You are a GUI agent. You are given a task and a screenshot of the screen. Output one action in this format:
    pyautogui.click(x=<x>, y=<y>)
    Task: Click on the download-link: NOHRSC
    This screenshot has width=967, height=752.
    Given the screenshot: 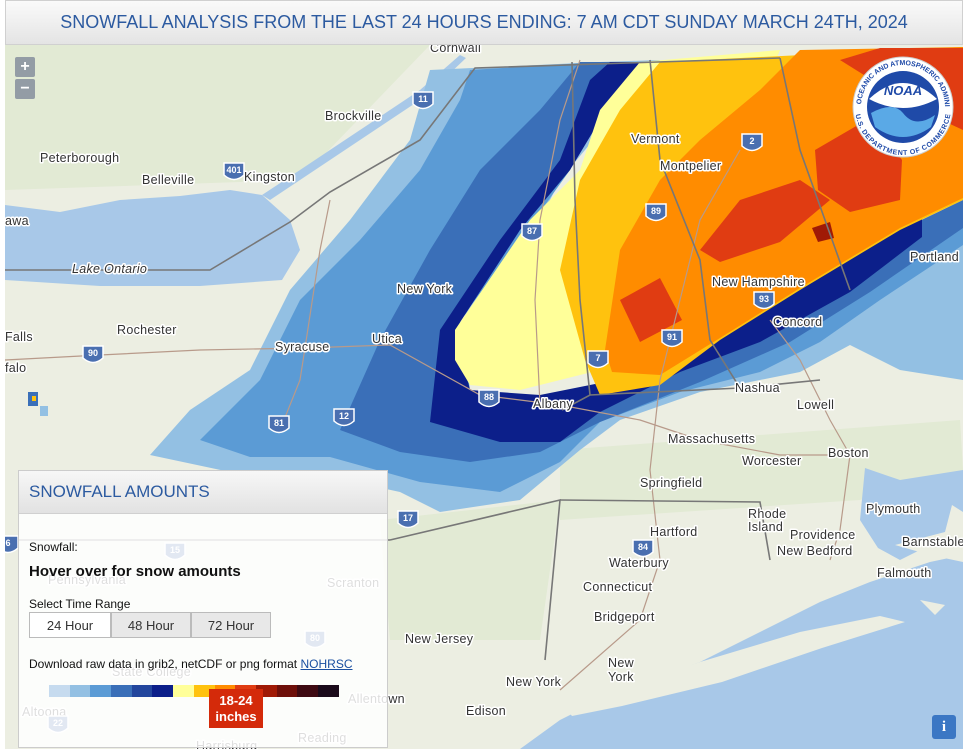 What is the action you would take?
    pyautogui.click(x=326, y=664)
    